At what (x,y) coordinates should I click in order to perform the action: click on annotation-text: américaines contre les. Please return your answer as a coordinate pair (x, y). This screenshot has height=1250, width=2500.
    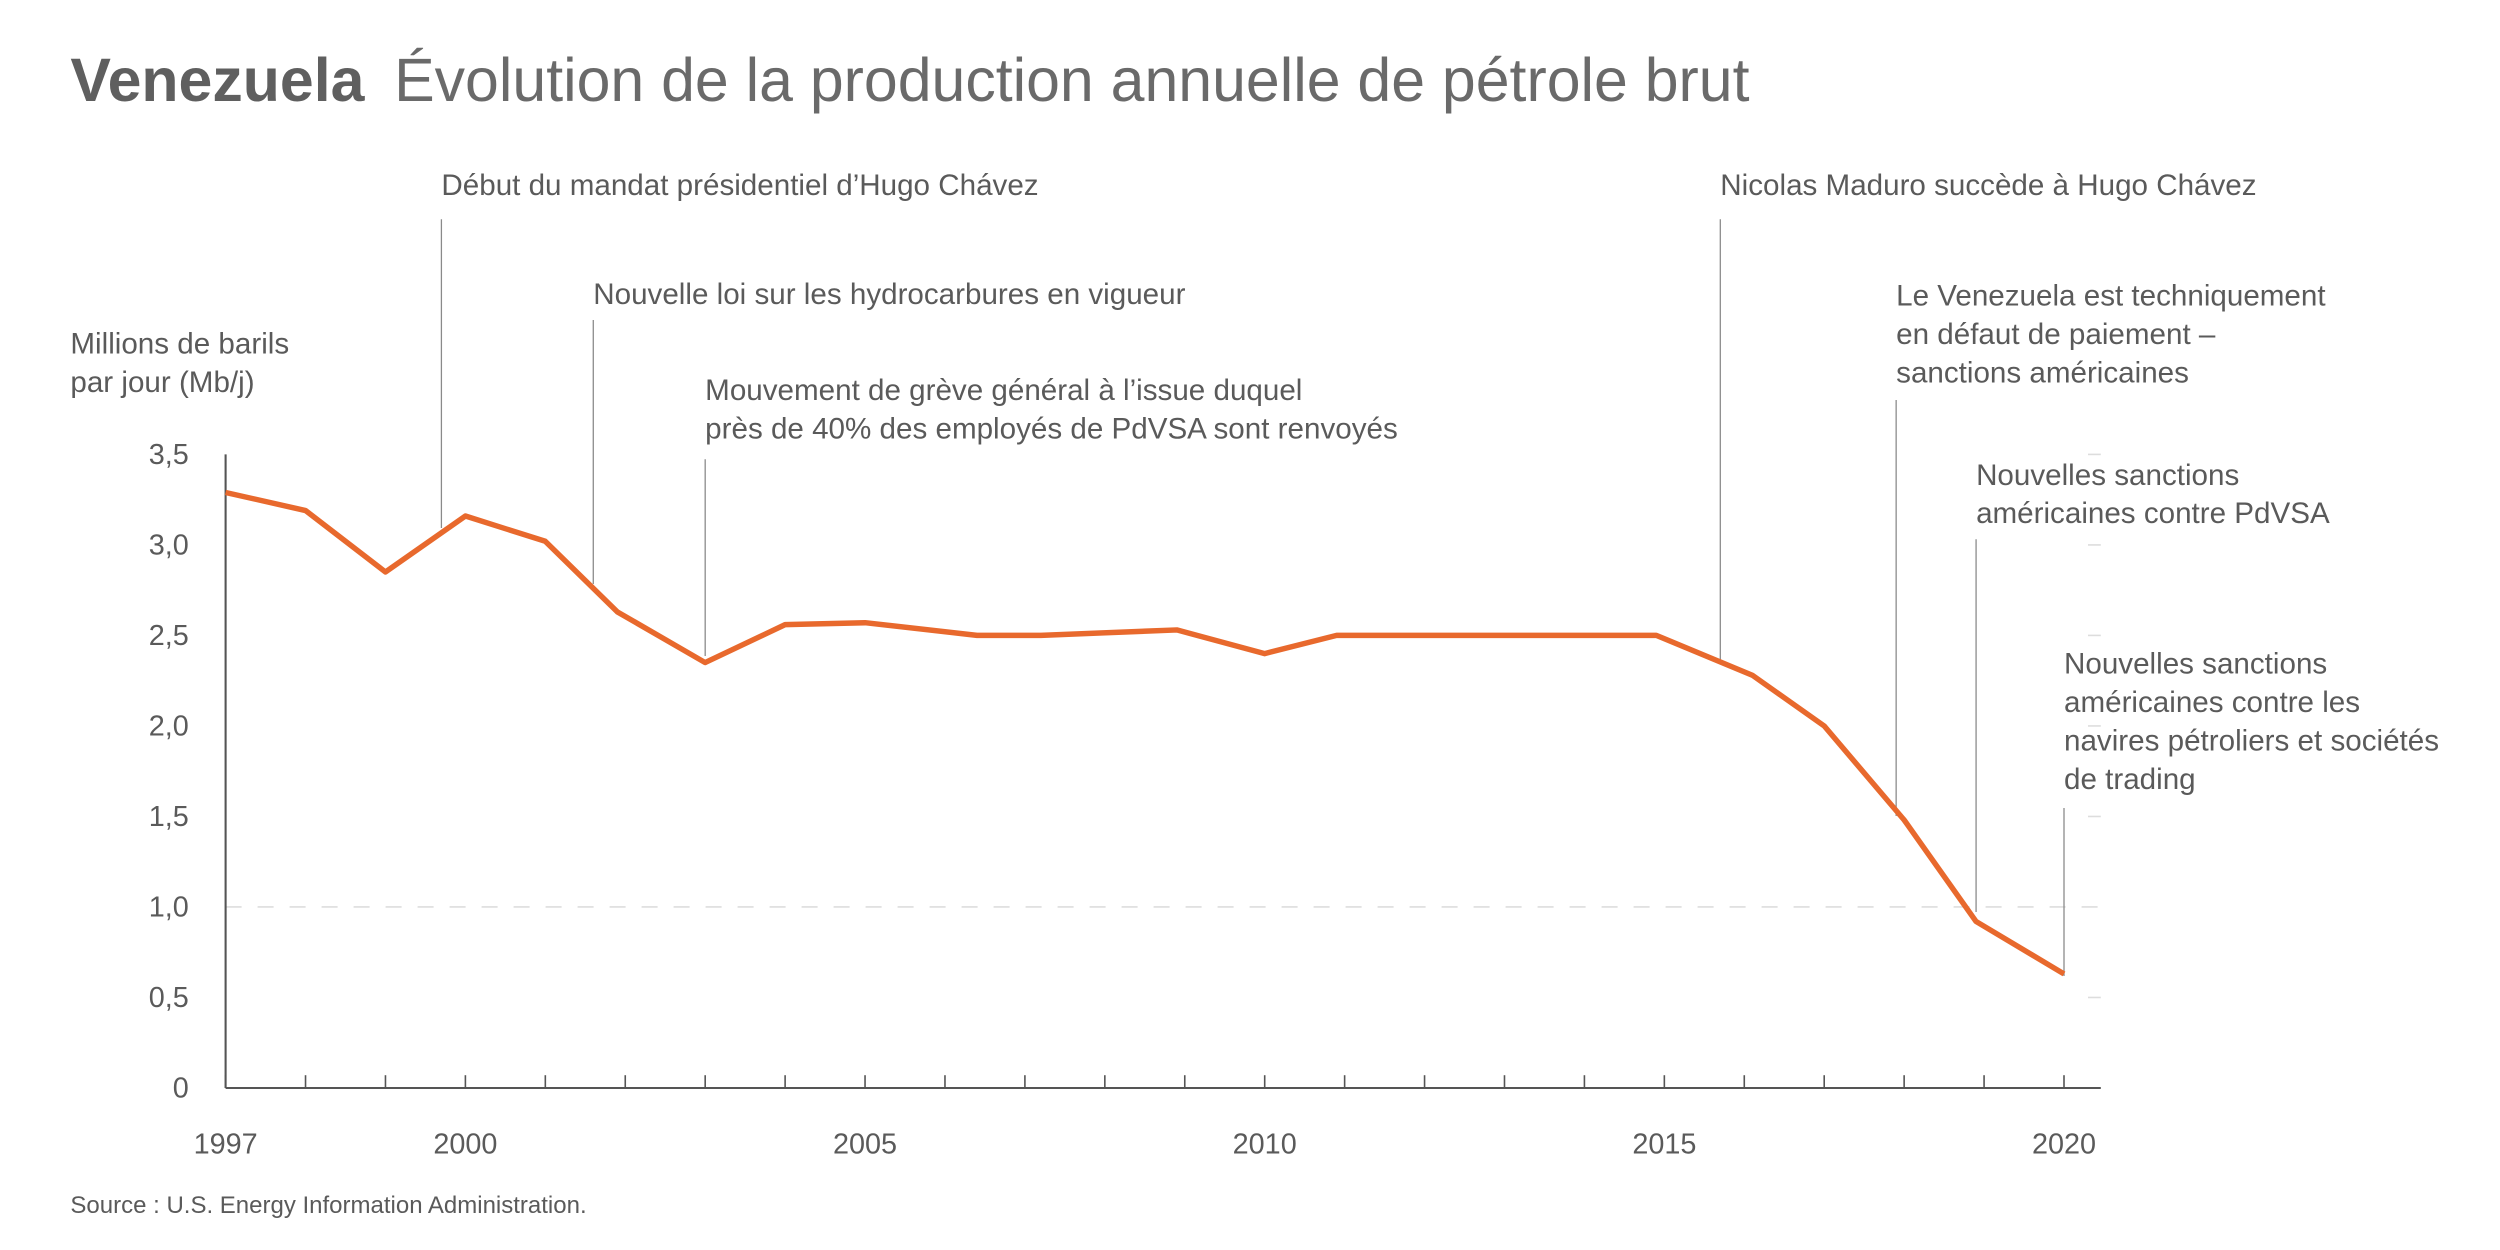
    Looking at the image, I should click on (2212, 702).